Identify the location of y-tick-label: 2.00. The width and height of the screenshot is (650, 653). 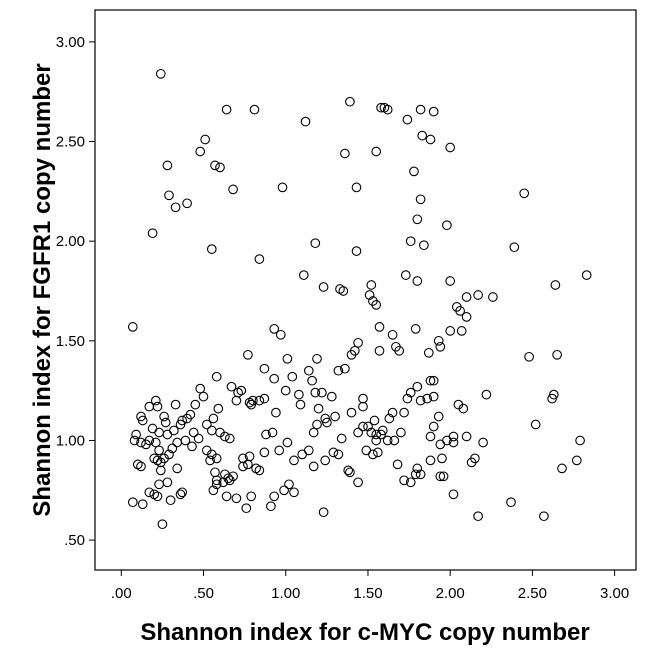
(70, 241).